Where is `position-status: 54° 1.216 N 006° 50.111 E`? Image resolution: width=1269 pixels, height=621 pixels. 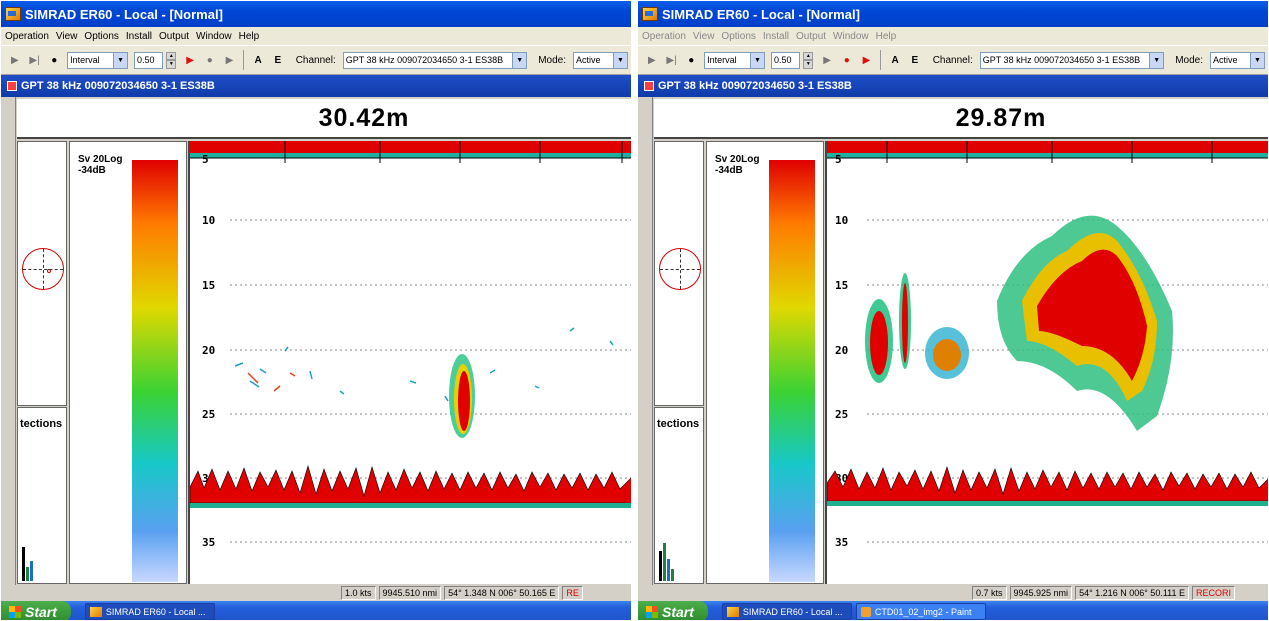
position-status: 54° 1.216 N 006° 50.111 E is located at coordinates (1132, 593).